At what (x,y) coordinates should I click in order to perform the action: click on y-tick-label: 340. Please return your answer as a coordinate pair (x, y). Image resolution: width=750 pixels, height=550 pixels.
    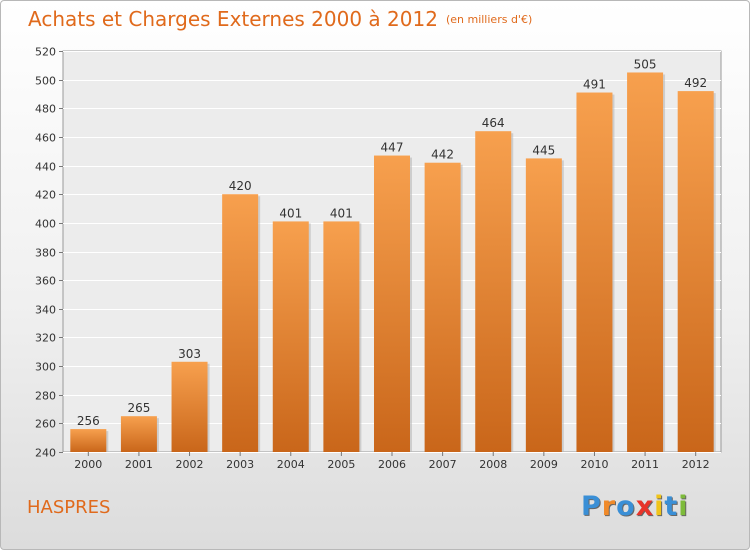
    Looking at the image, I should click on (45, 310).